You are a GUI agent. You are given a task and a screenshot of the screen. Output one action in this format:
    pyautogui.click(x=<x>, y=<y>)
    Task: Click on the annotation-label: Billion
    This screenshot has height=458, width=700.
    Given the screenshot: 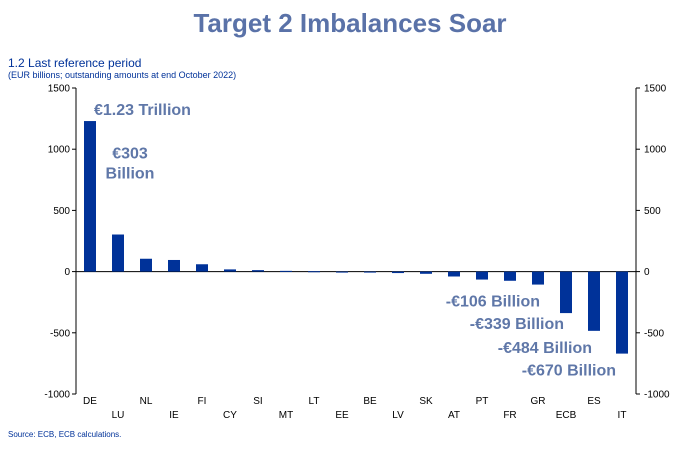 What is the action you would take?
    pyautogui.click(x=130, y=174)
    